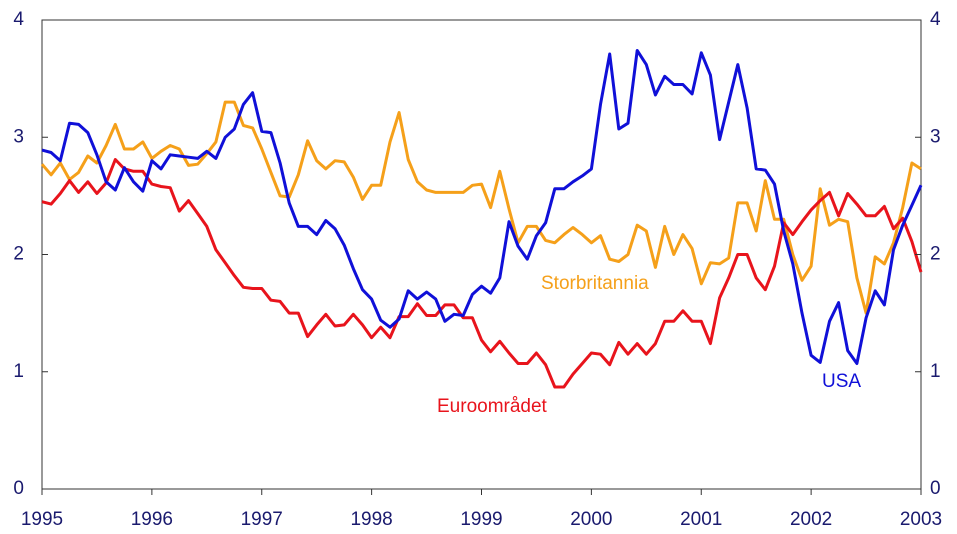 The height and width of the screenshot is (534, 957). Describe the element at coordinates (18, 136) in the screenshot. I see `y-tick-label: 3` at that location.